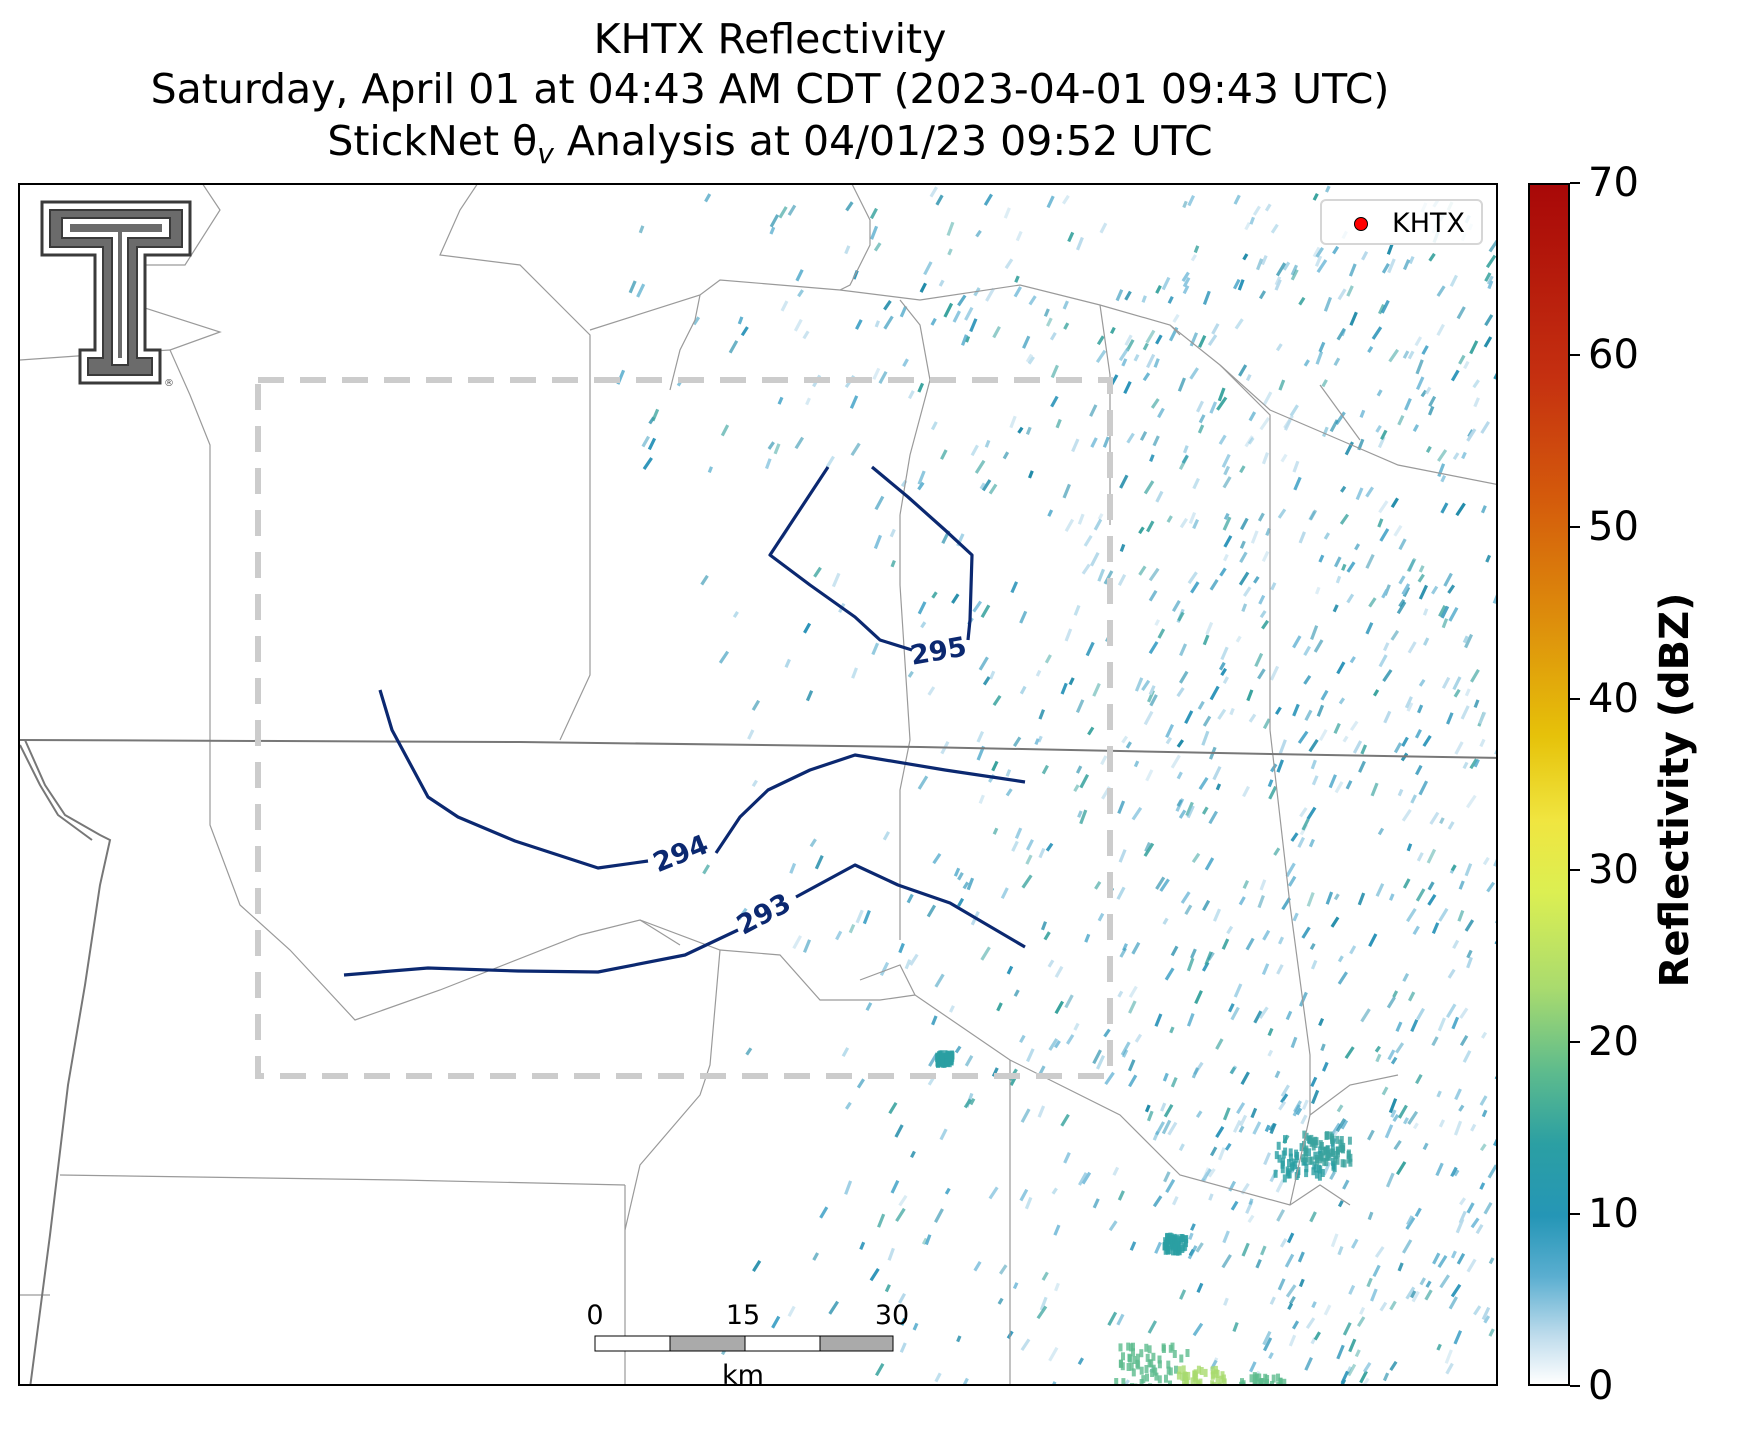 The width and height of the screenshot is (1738, 1430). What do you see at coordinates (1428, 223) in the screenshot?
I see `legend-label: KHTX` at bounding box center [1428, 223].